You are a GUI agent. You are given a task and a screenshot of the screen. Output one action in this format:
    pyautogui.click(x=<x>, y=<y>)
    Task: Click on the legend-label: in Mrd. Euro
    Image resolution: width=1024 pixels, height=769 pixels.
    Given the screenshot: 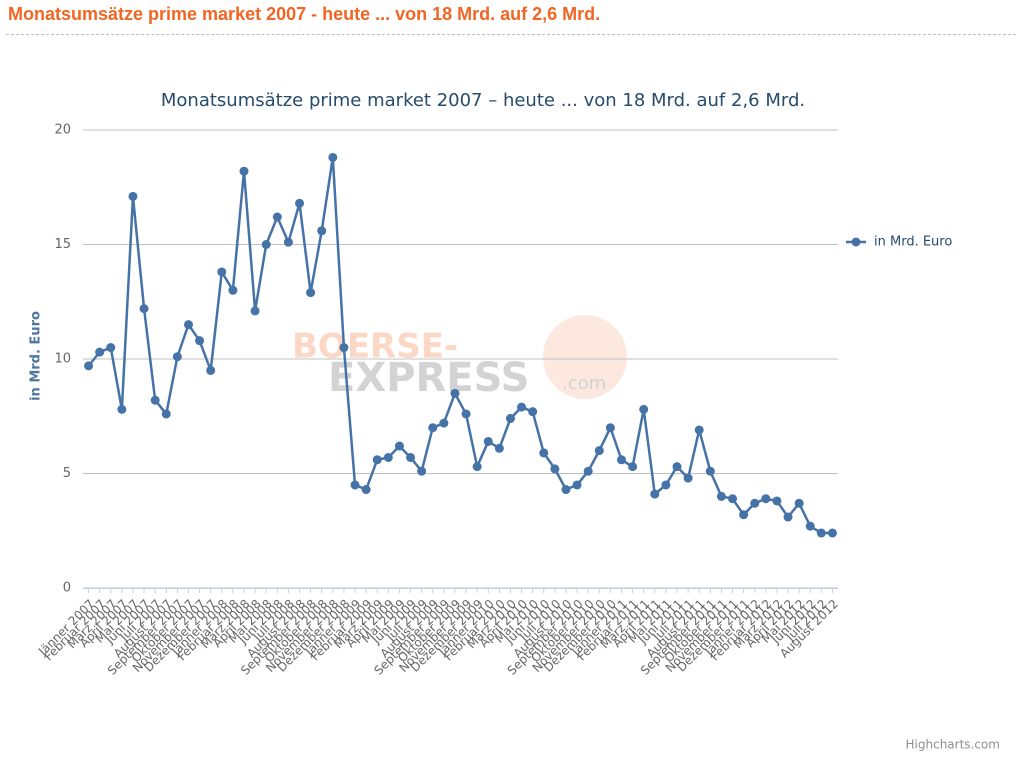 What is the action you would take?
    pyautogui.click(x=913, y=242)
    